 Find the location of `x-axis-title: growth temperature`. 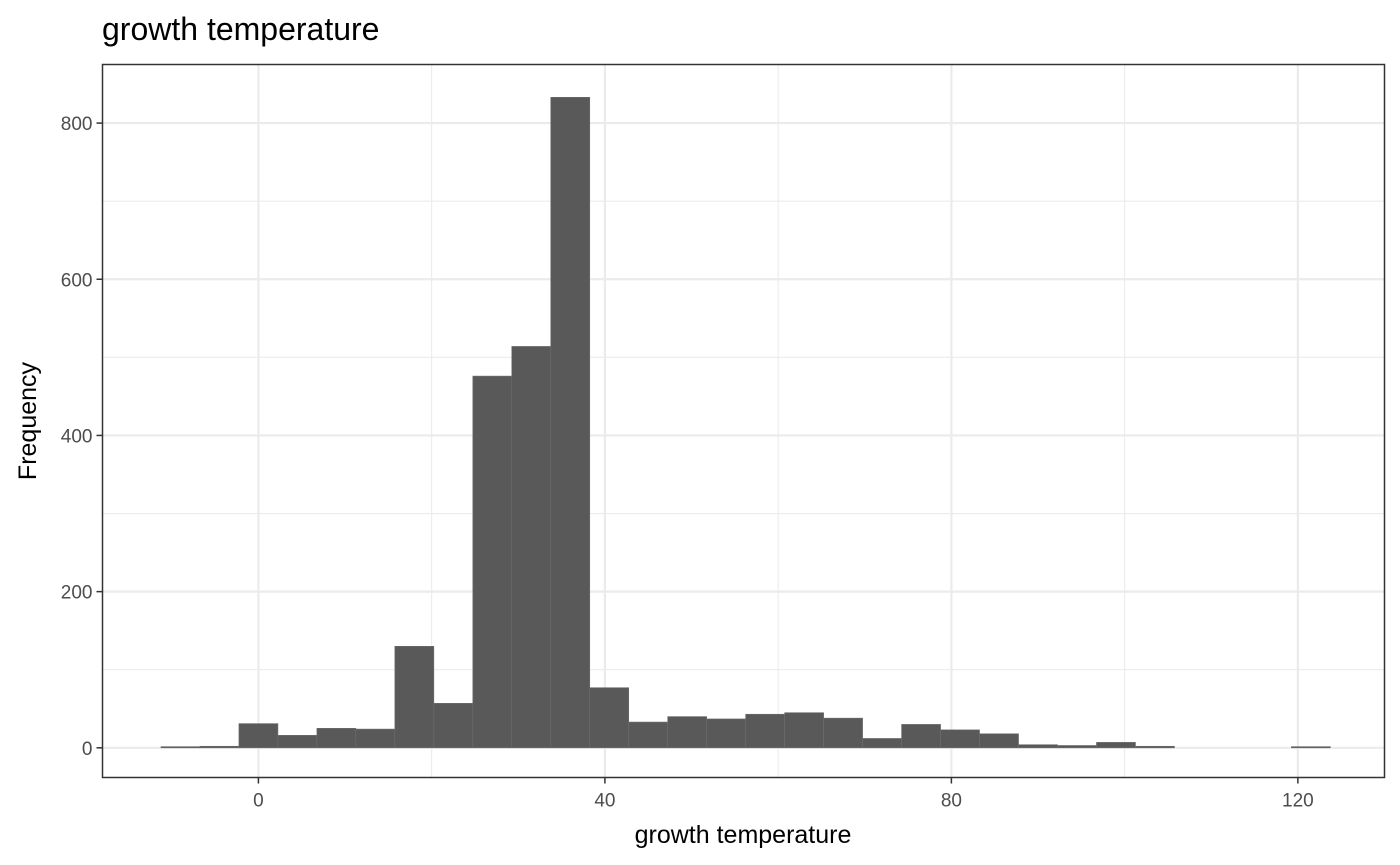

x-axis-title: growth temperature is located at coordinates (743, 835).